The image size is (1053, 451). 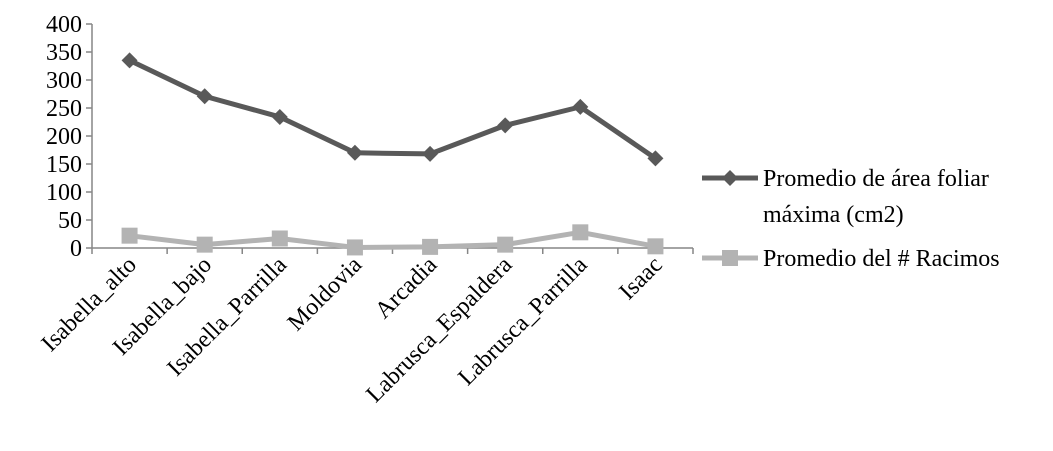 I want to click on y-tick-label: 50, so click(x=70, y=221).